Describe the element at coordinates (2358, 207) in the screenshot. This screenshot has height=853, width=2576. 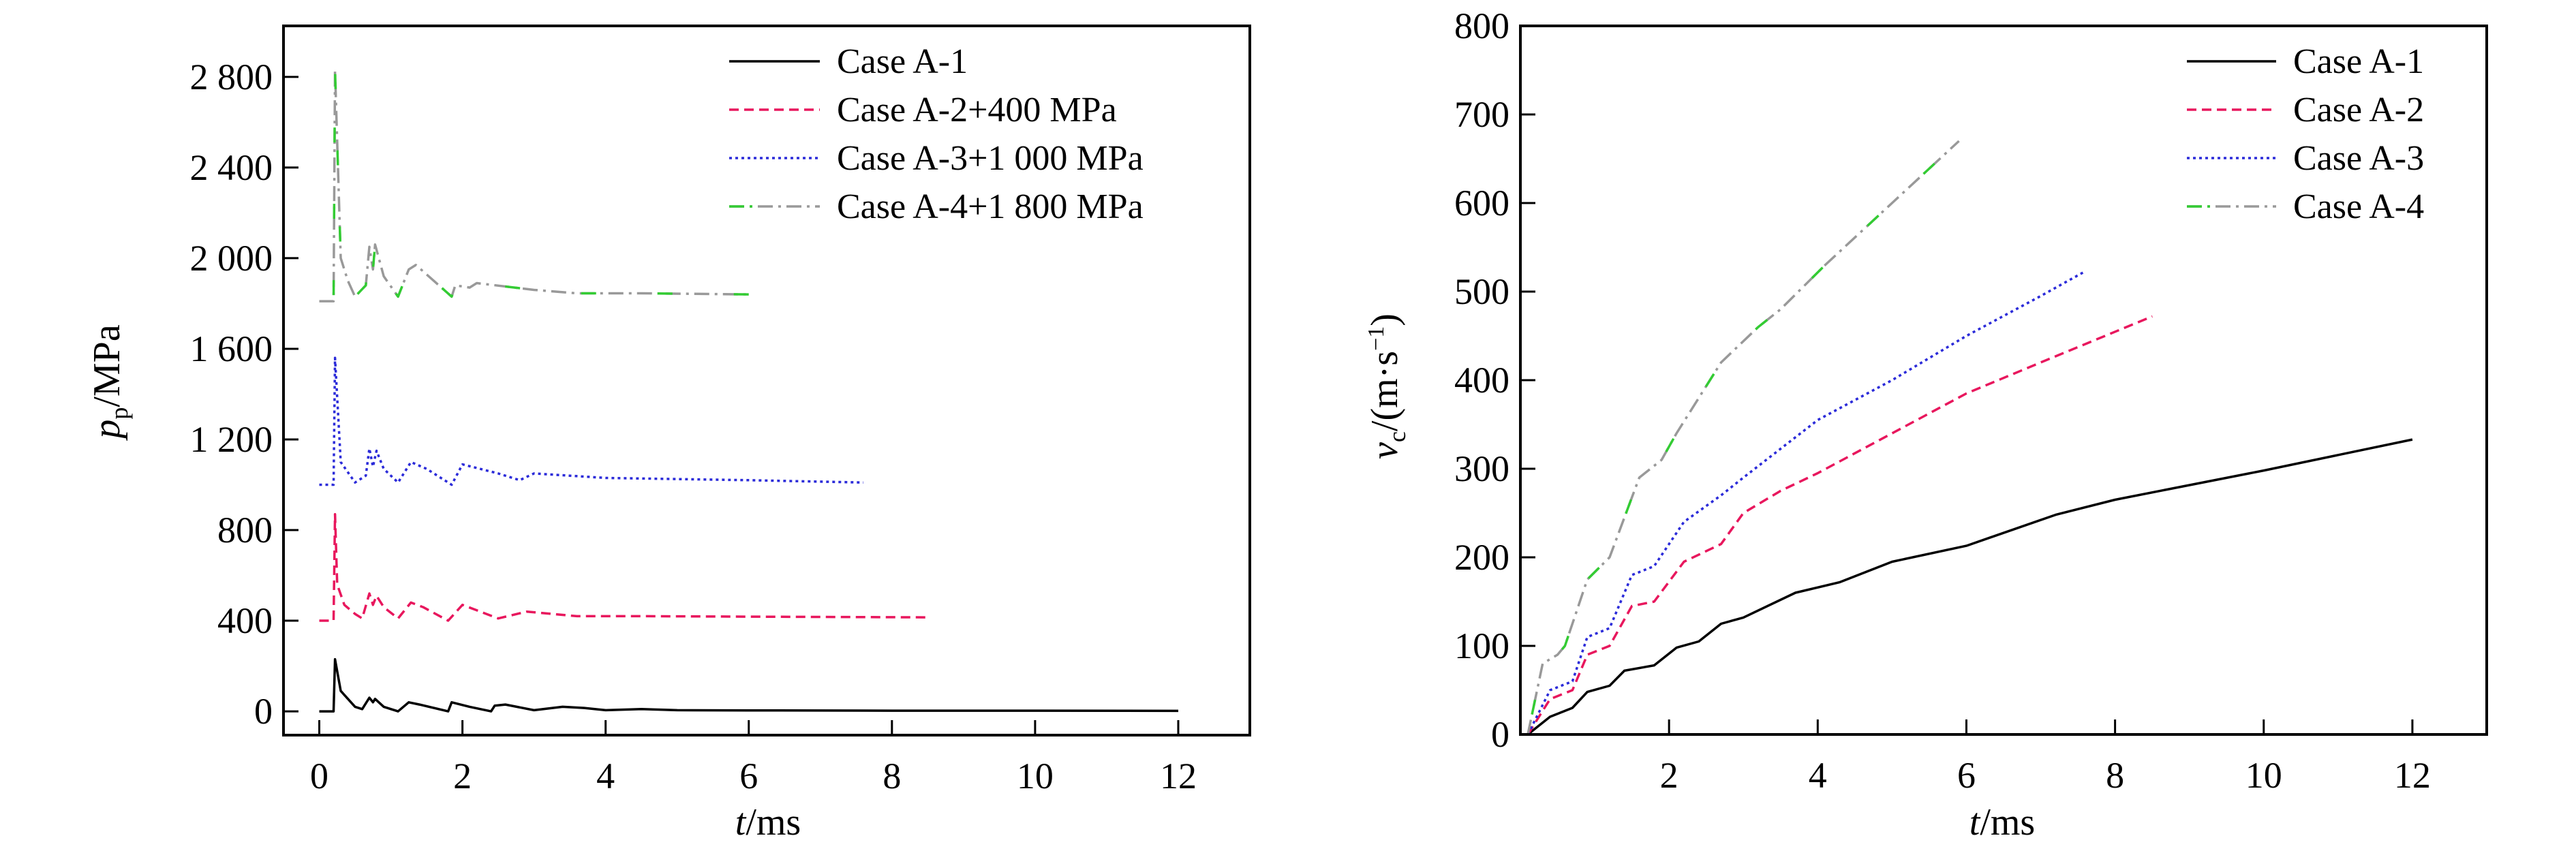
I see `legend-label: Case A-4` at that location.